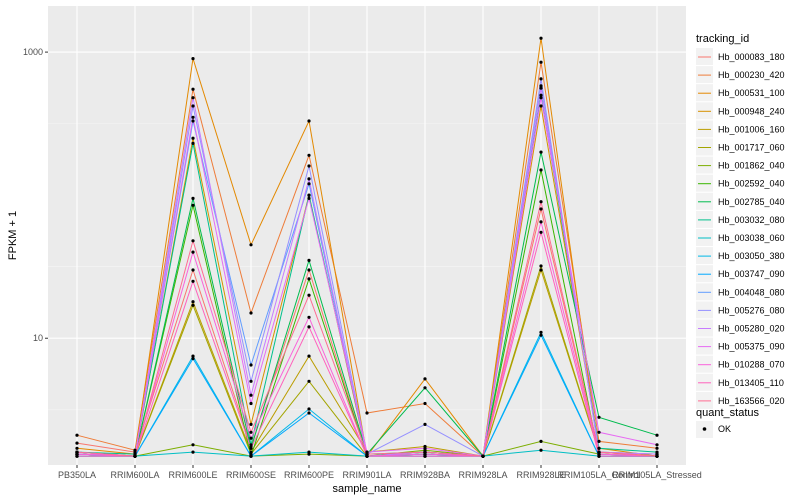 The height and width of the screenshot is (500, 800). What do you see at coordinates (598, 475) in the screenshot?
I see `x-tick-label: RRIM105LA_Control` at bounding box center [598, 475].